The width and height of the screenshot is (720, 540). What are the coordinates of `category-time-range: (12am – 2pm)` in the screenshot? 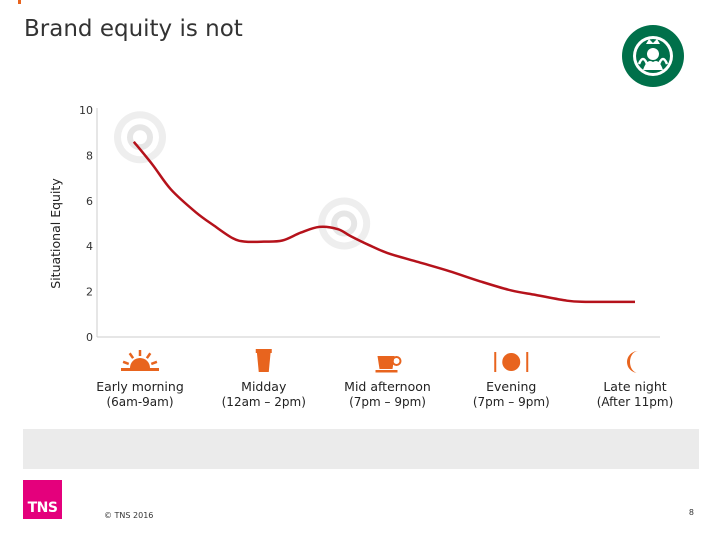 It's located at (263, 402).